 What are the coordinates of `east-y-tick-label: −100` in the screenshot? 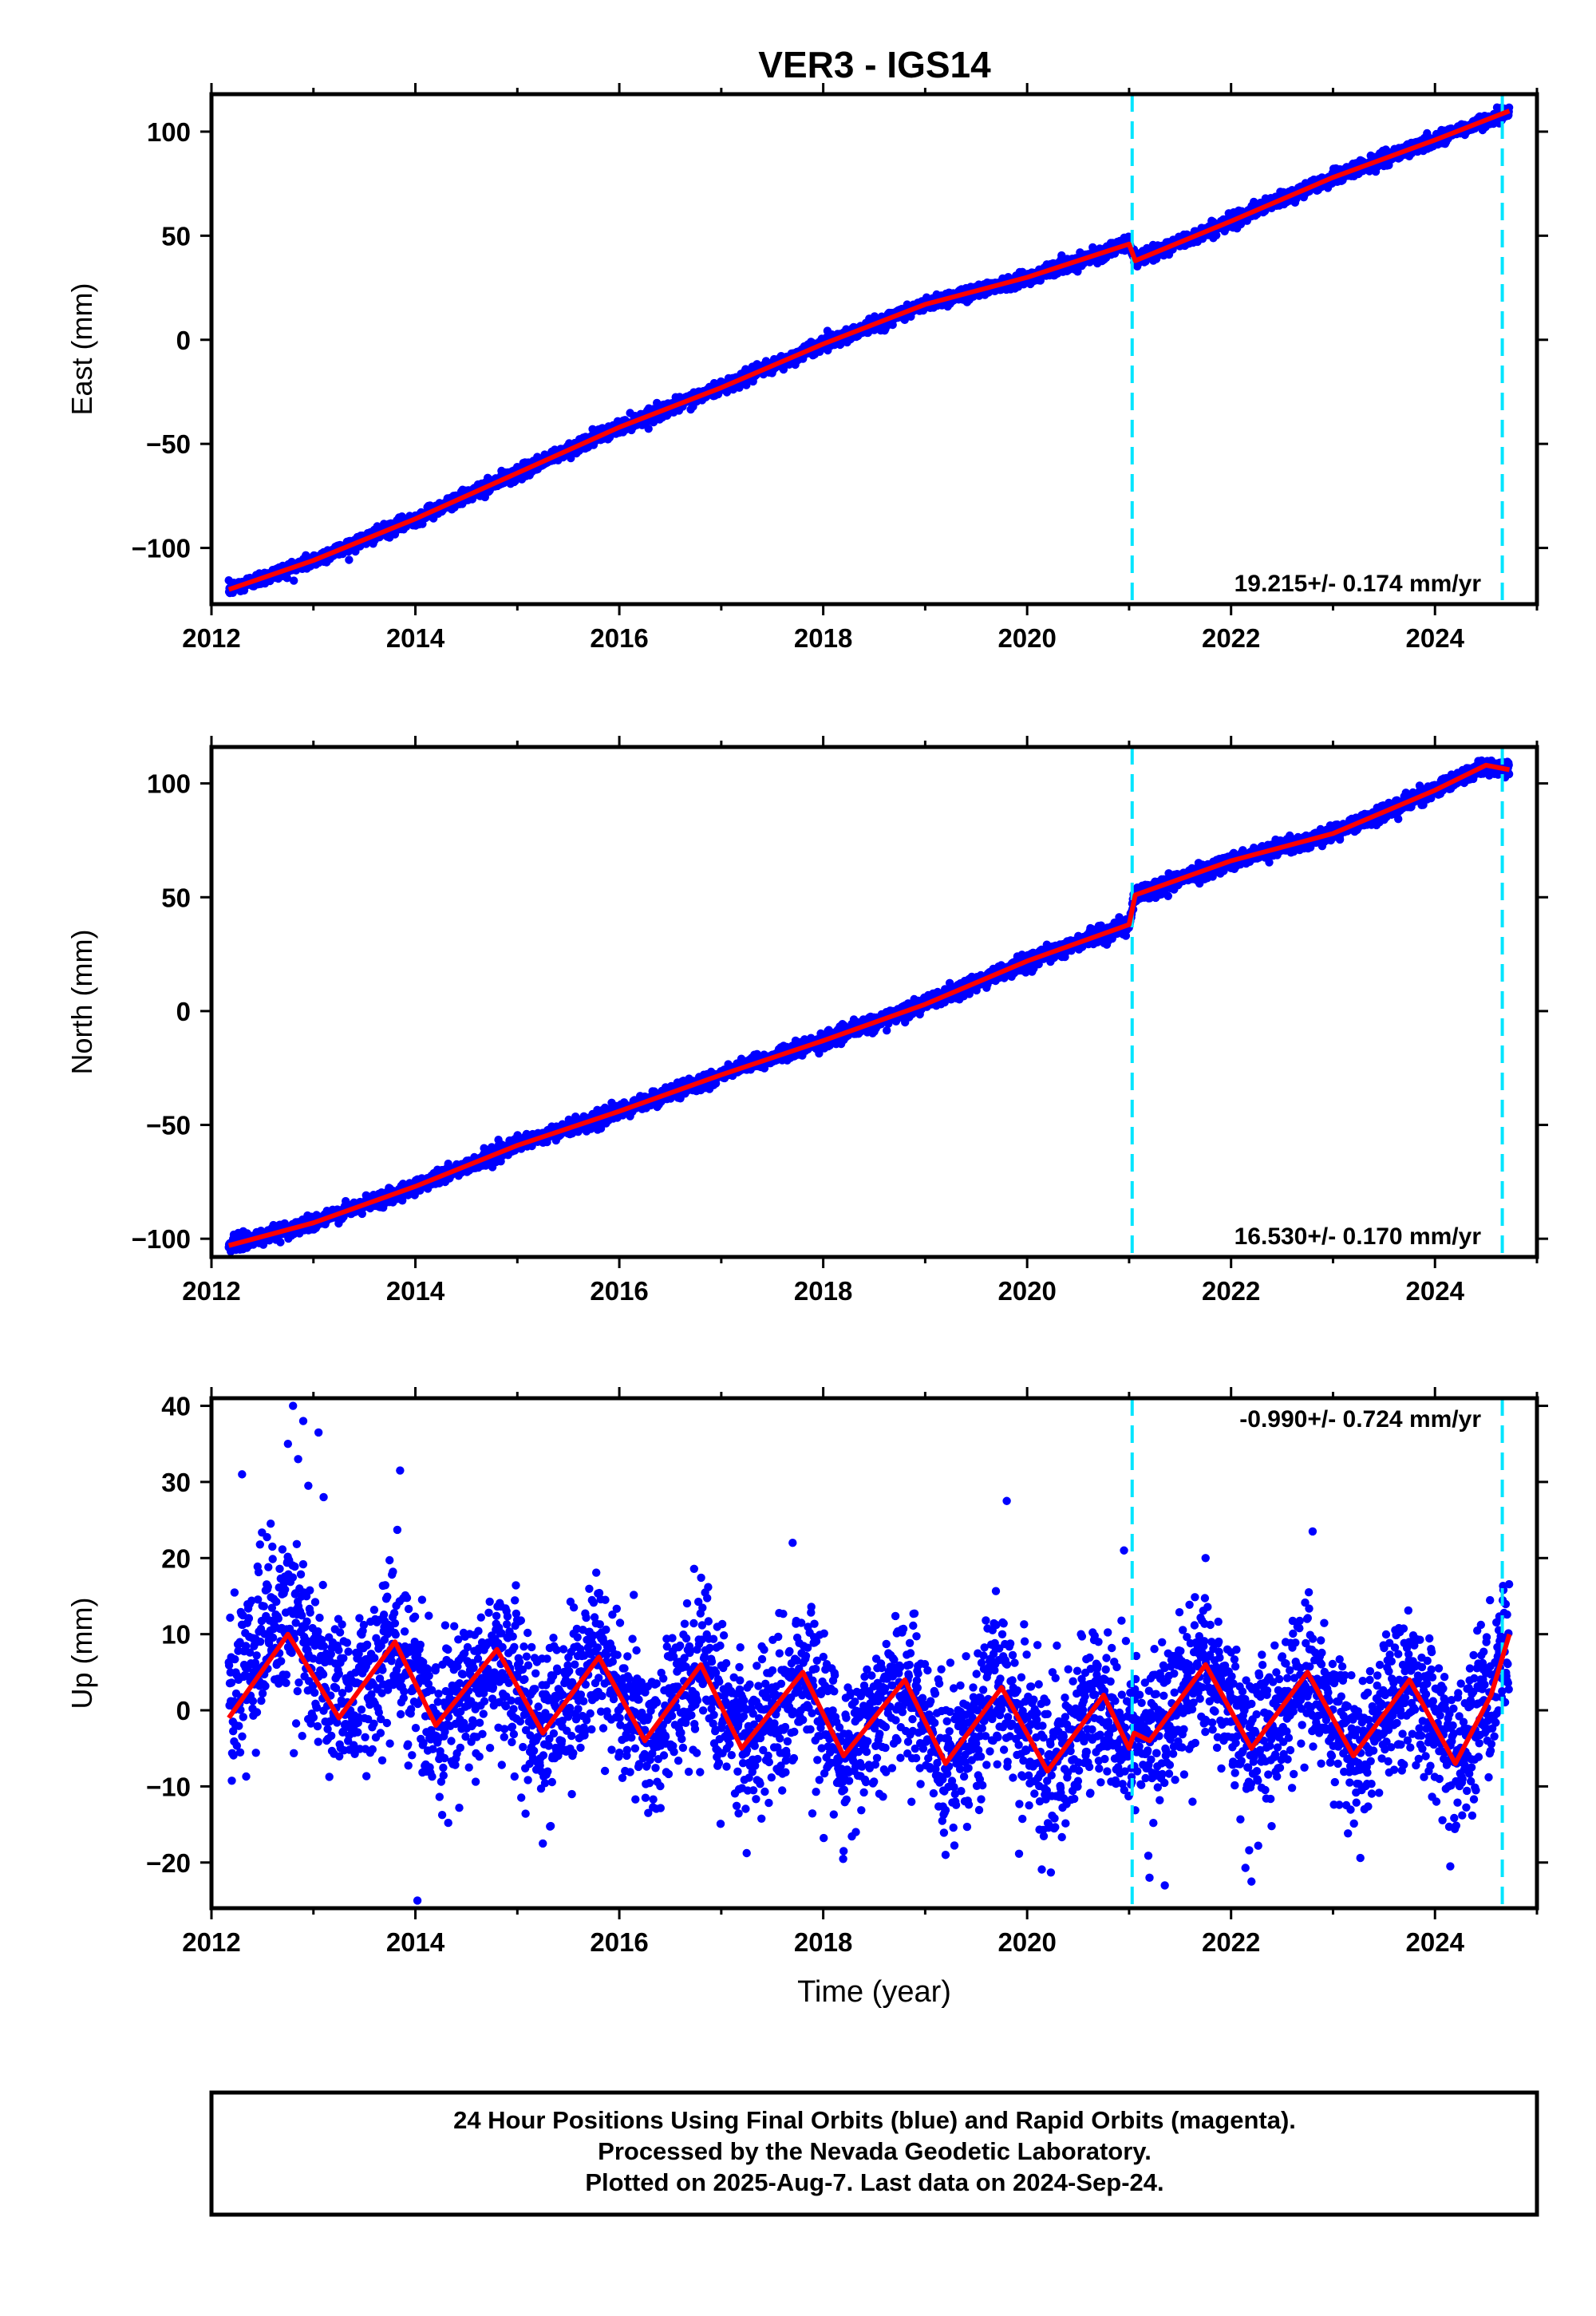 It's located at (161, 548).